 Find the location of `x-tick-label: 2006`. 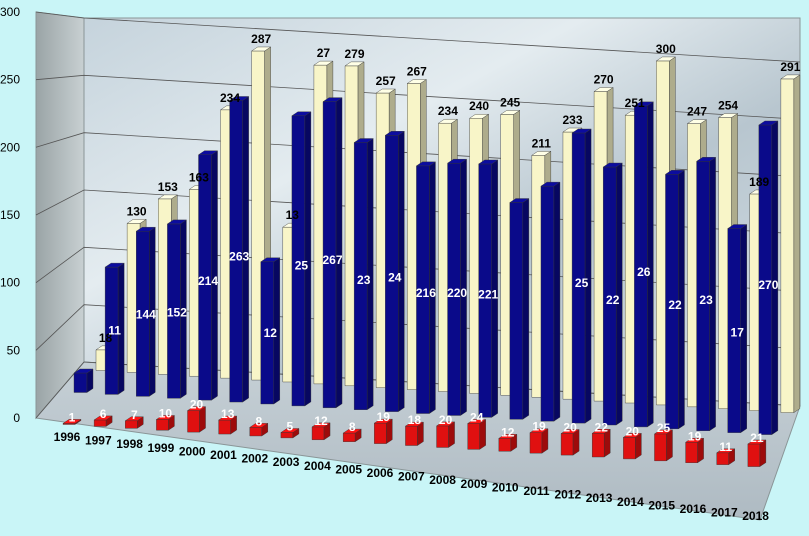

x-tick-label: 2006 is located at coordinates (380, 473).